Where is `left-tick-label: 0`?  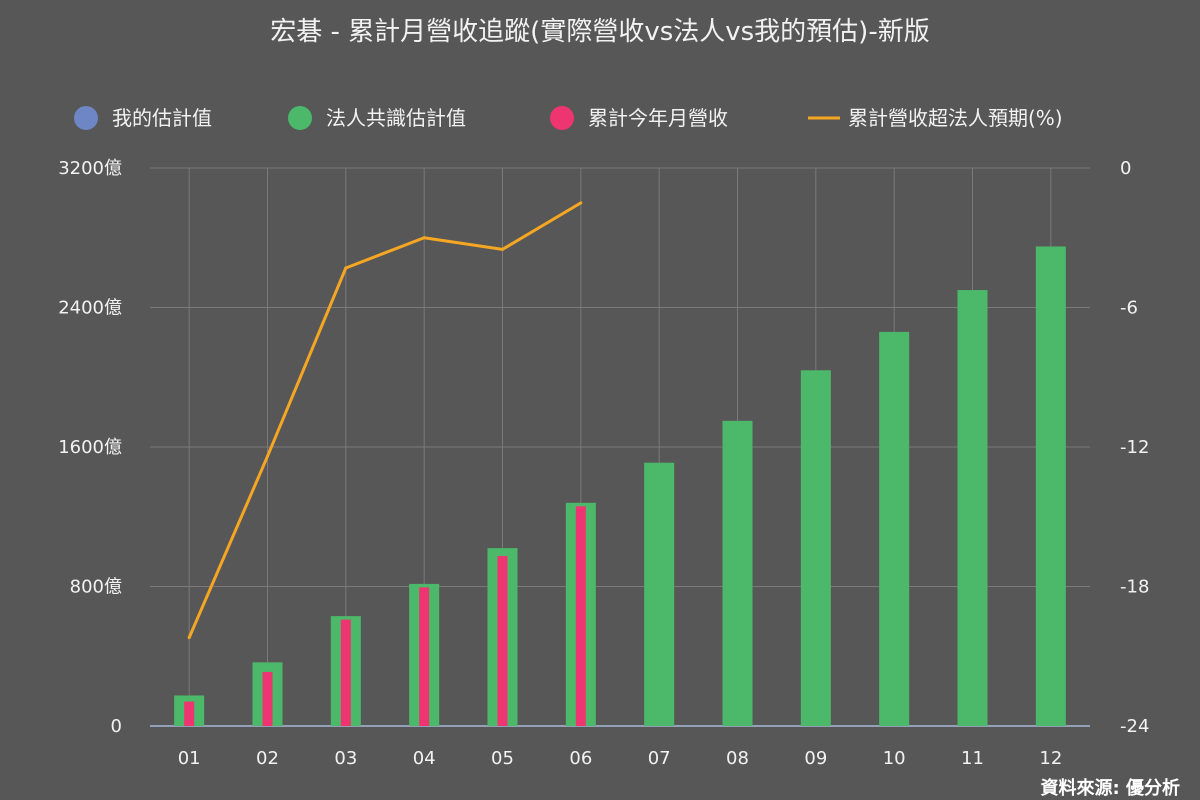 left-tick-label: 0 is located at coordinates (116, 726).